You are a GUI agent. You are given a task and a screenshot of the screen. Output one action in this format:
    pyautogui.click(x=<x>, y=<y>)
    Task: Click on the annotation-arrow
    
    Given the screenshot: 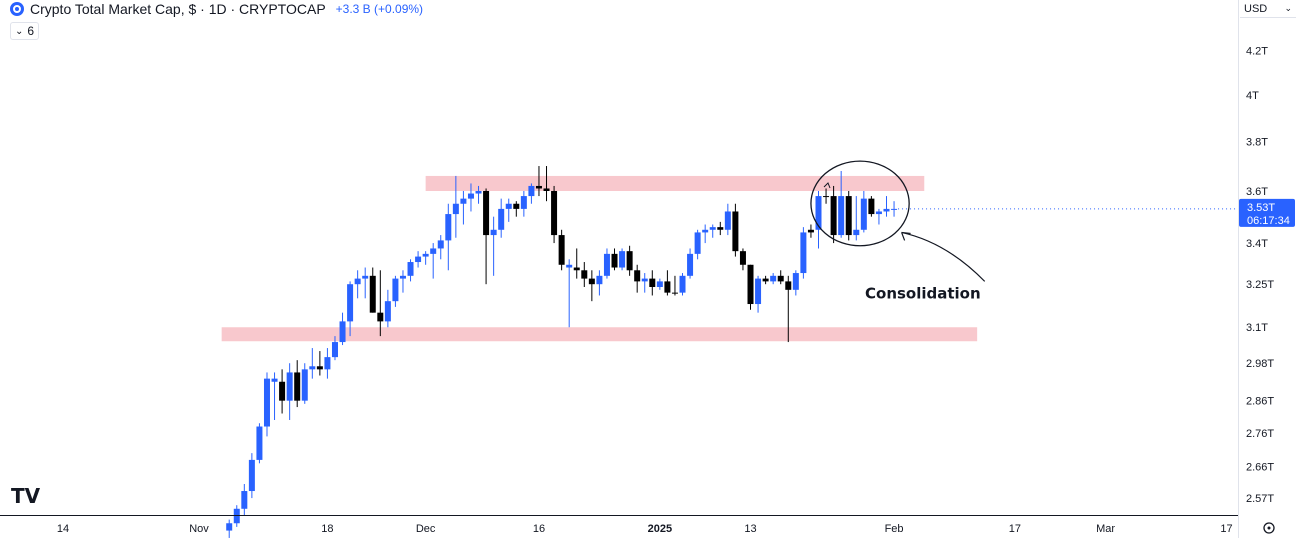 What is the action you would take?
    pyautogui.click(x=943, y=256)
    